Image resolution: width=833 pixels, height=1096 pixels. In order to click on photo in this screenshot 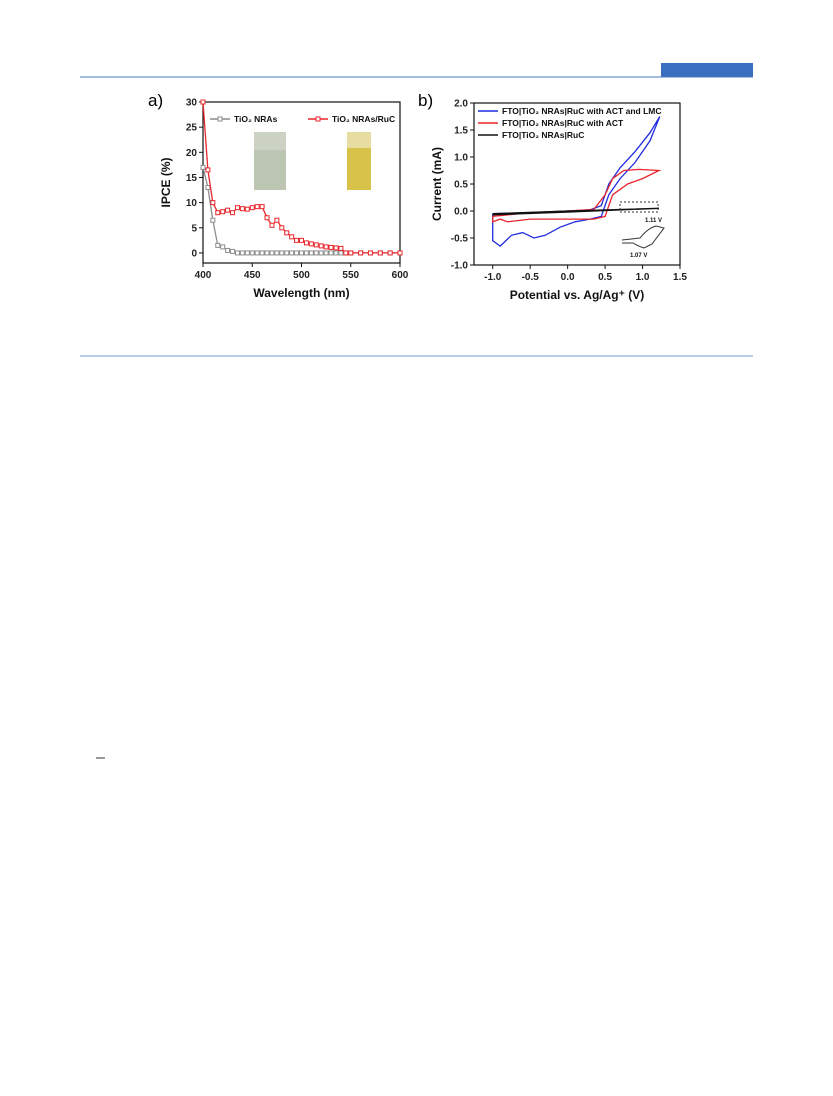, I will do `click(359, 169)`.